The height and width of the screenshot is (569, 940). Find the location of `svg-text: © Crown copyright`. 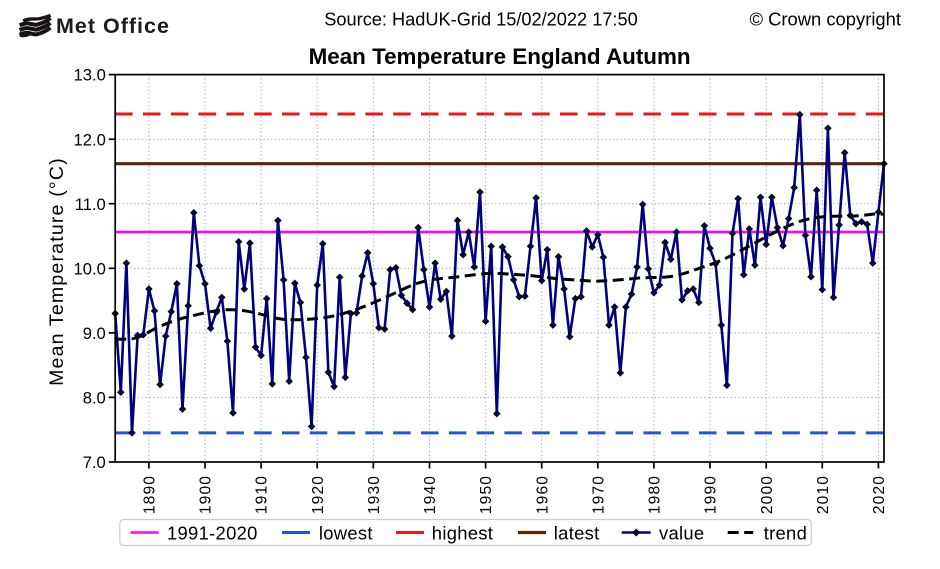

svg-text: © Crown copyright is located at coordinates (825, 19).